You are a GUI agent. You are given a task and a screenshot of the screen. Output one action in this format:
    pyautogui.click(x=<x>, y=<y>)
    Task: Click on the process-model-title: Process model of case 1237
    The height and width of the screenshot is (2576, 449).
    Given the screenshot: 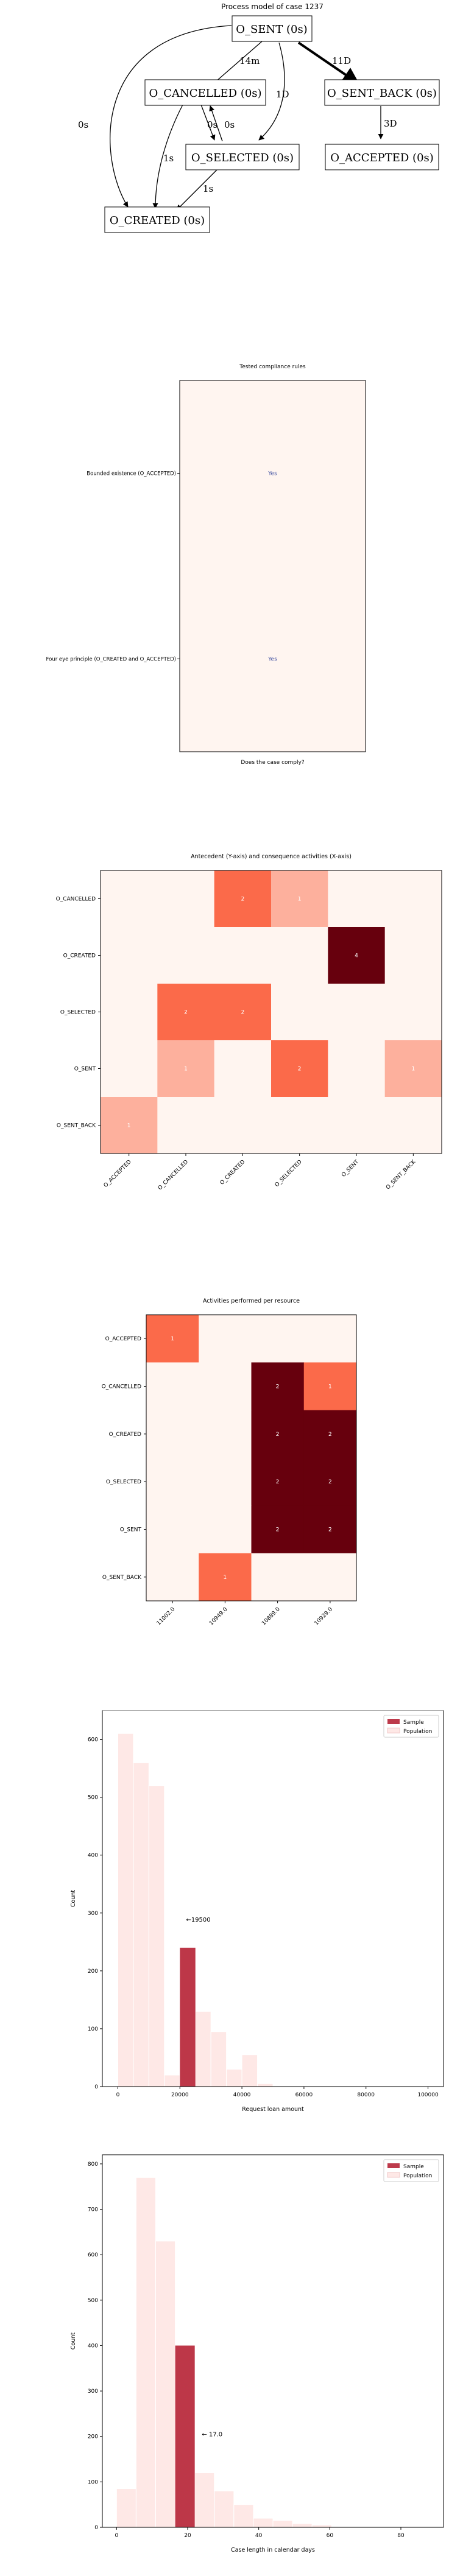 What is the action you would take?
    pyautogui.click(x=272, y=7)
    